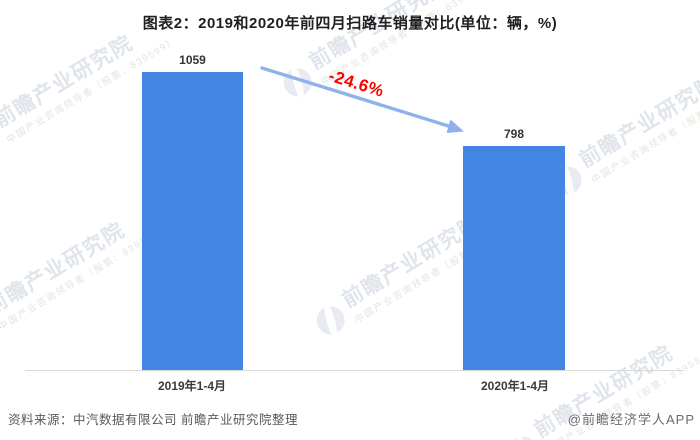 The image size is (700, 440). What do you see at coordinates (192, 60) in the screenshot?
I see `data-label-2019: 1059` at bounding box center [192, 60].